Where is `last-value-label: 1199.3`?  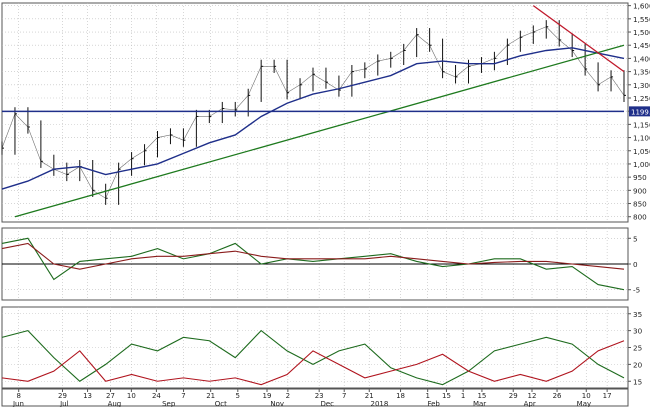
last-value-label: 1199.3 is located at coordinates (640, 112).